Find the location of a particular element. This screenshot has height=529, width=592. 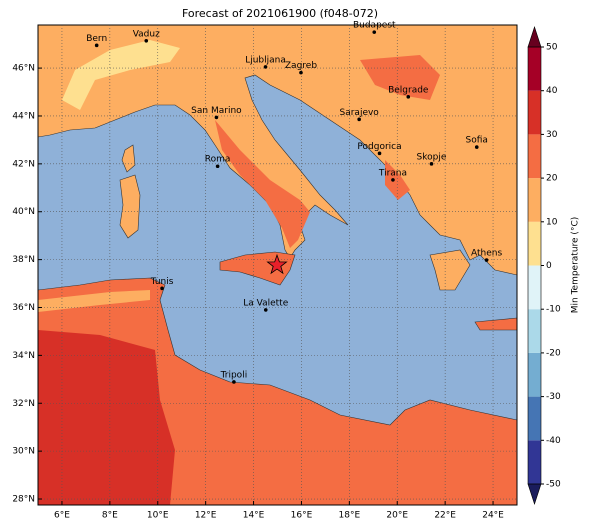

city-label: Bern is located at coordinates (96, 39).